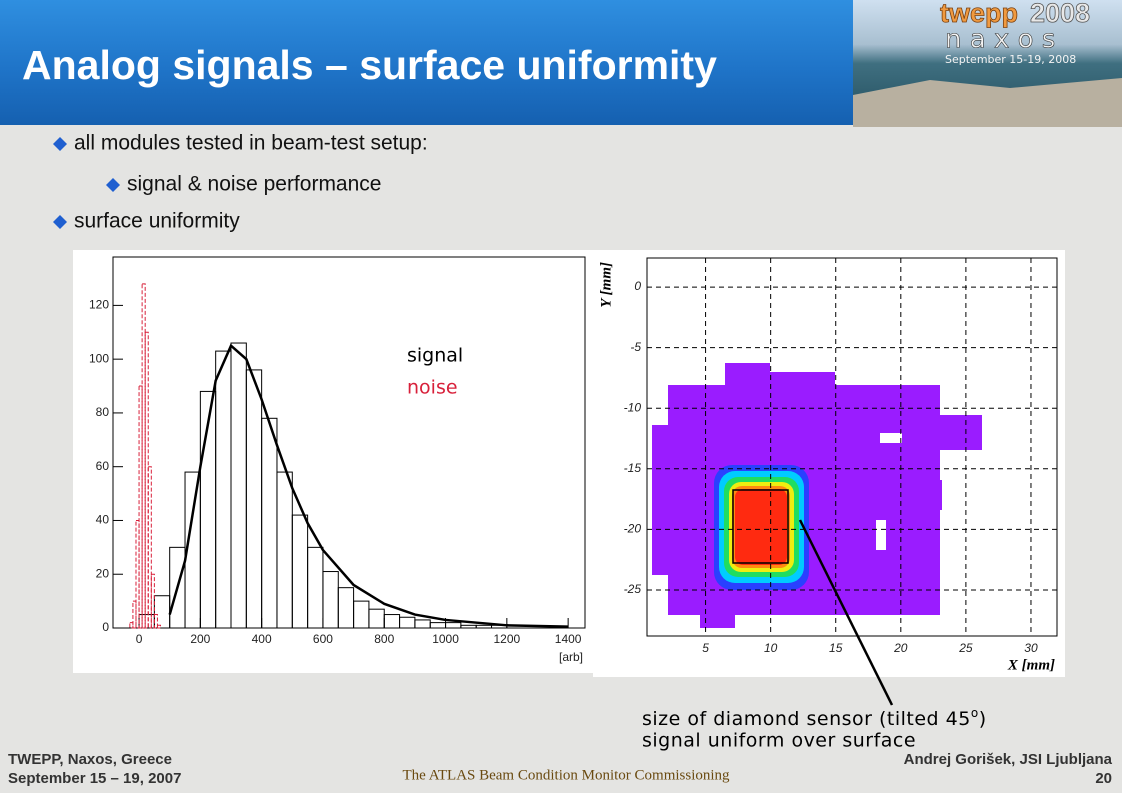  What do you see at coordinates (1060, 14) in the screenshot?
I see `logo-year: 2008` at bounding box center [1060, 14].